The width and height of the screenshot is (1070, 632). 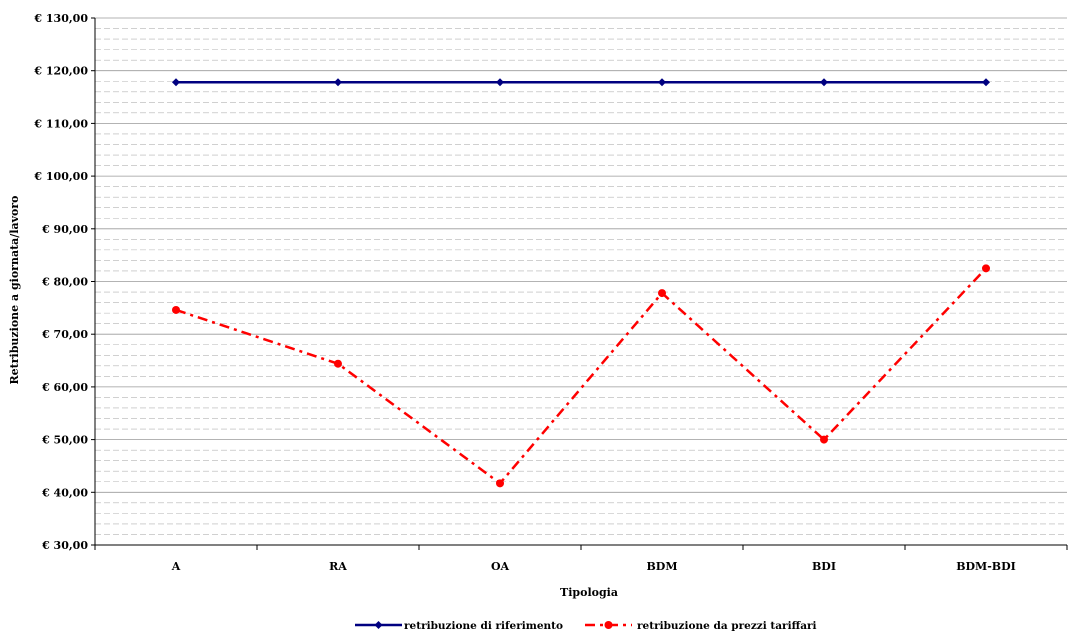 What do you see at coordinates (60, 176) in the screenshot?
I see `y-tick-label: € 100,00` at bounding box center [60, 176].